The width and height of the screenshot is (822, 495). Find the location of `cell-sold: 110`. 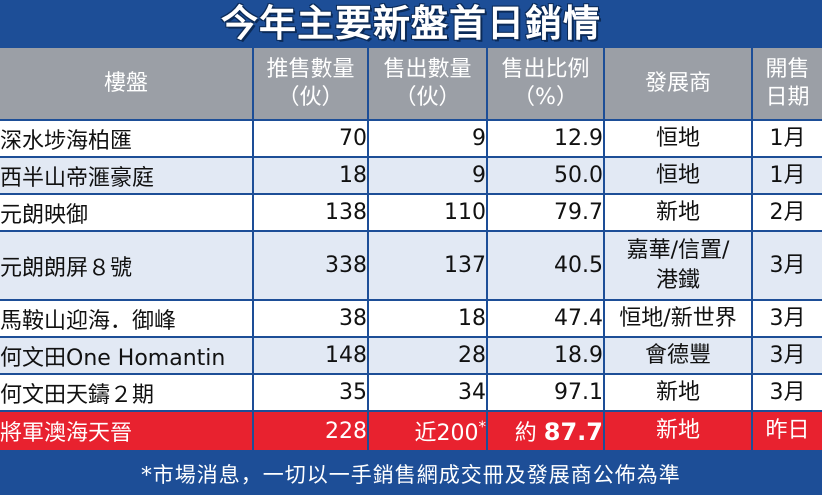

cell-sold: 110 is located at coordinates (428, 213).